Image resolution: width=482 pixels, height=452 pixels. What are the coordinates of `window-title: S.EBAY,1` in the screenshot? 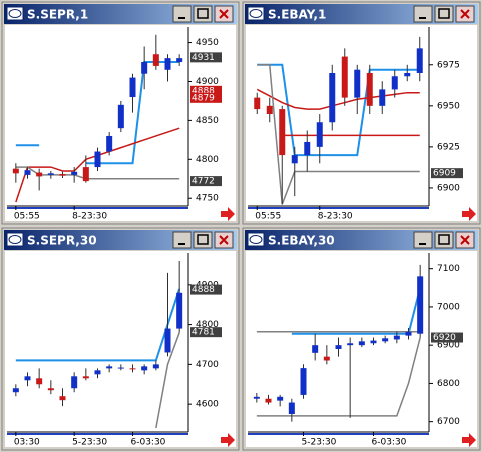 It's located at (297, 15).